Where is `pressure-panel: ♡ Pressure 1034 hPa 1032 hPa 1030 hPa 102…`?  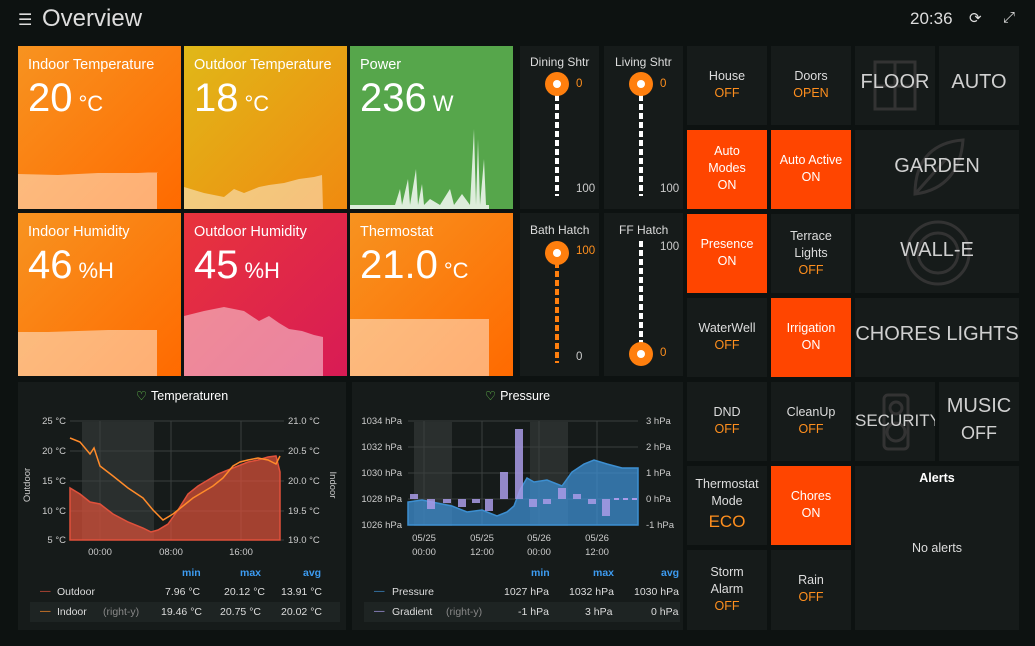 pressure-panel: ♡ Pressure 1034 hPa 1032 hPa 1030 hPa 102… is located at coordinates (517, 506).